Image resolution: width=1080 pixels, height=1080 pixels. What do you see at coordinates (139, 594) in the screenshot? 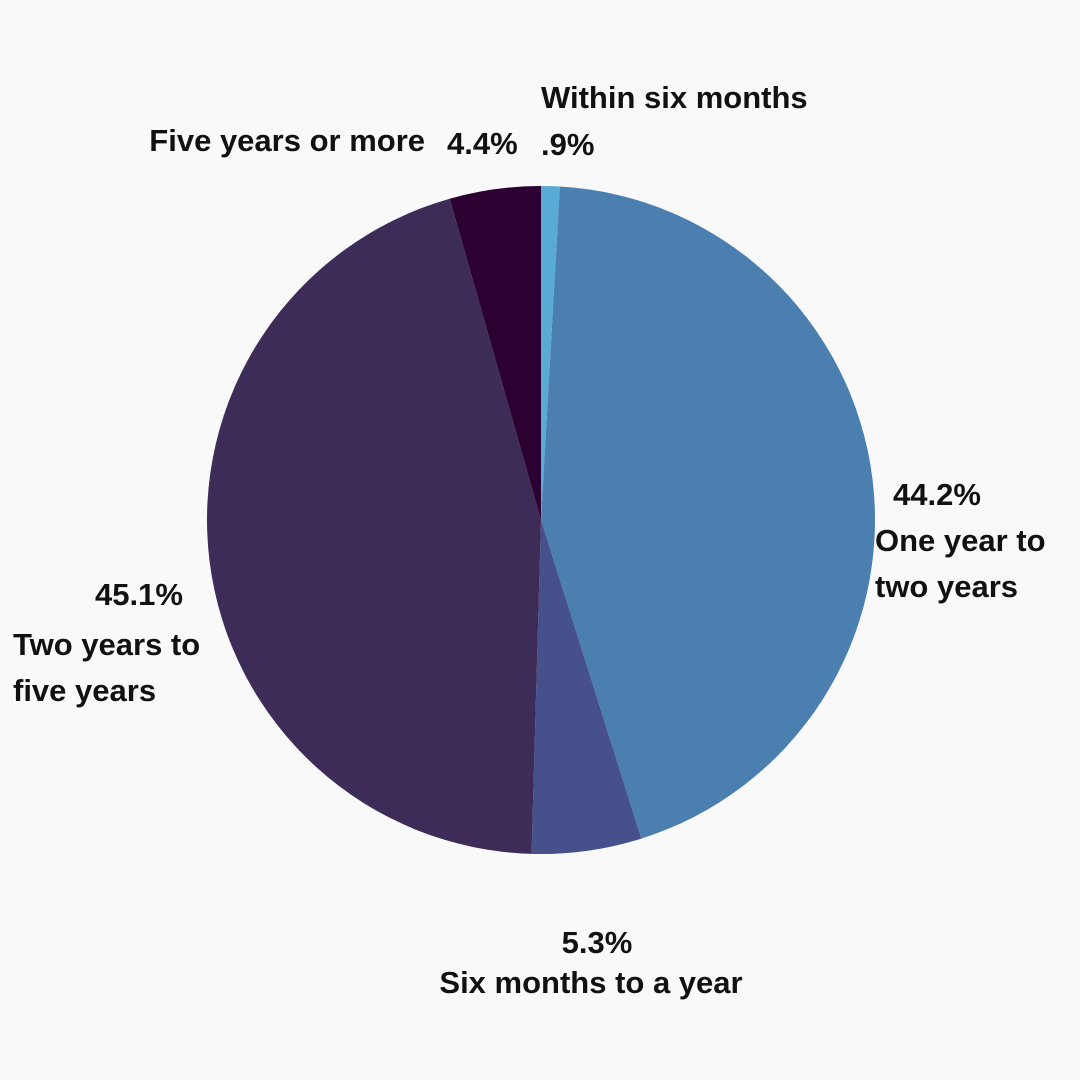
I see `slice-value-label: 45.1%` at bounding box center [139, 594].